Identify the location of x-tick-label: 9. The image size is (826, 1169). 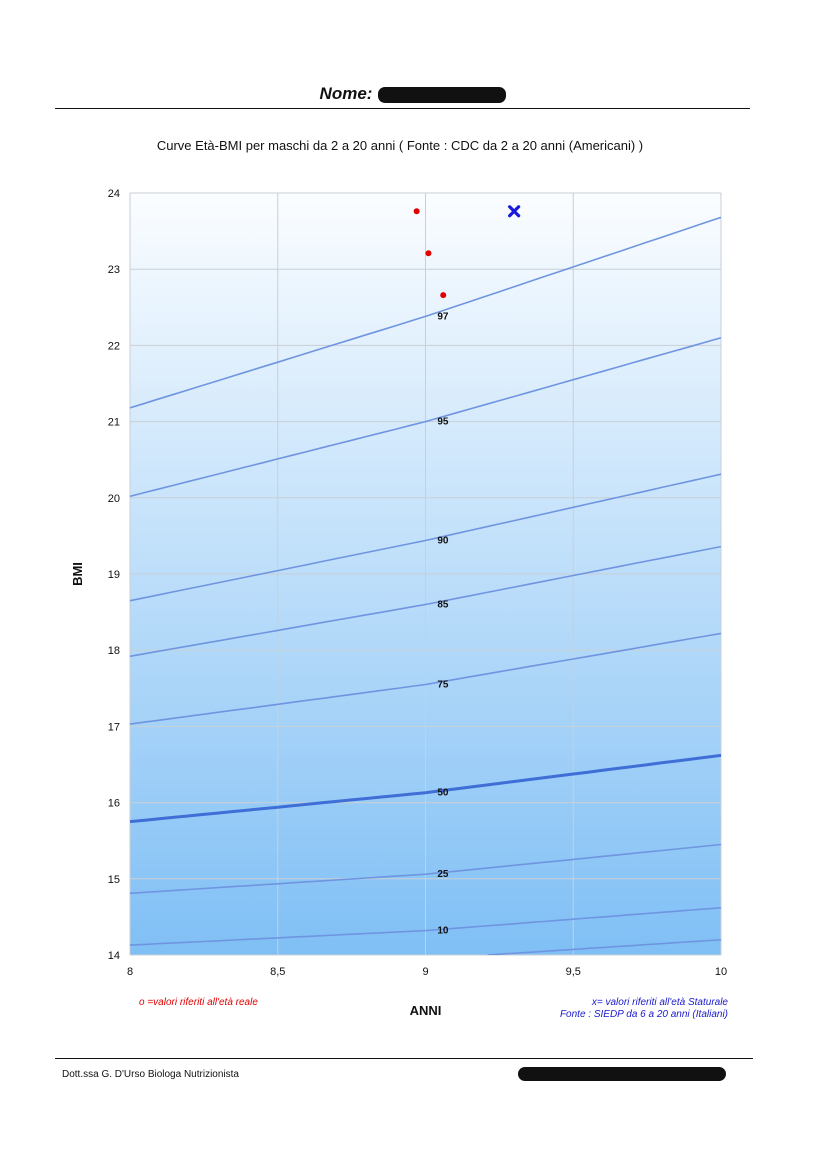
(425, 972).